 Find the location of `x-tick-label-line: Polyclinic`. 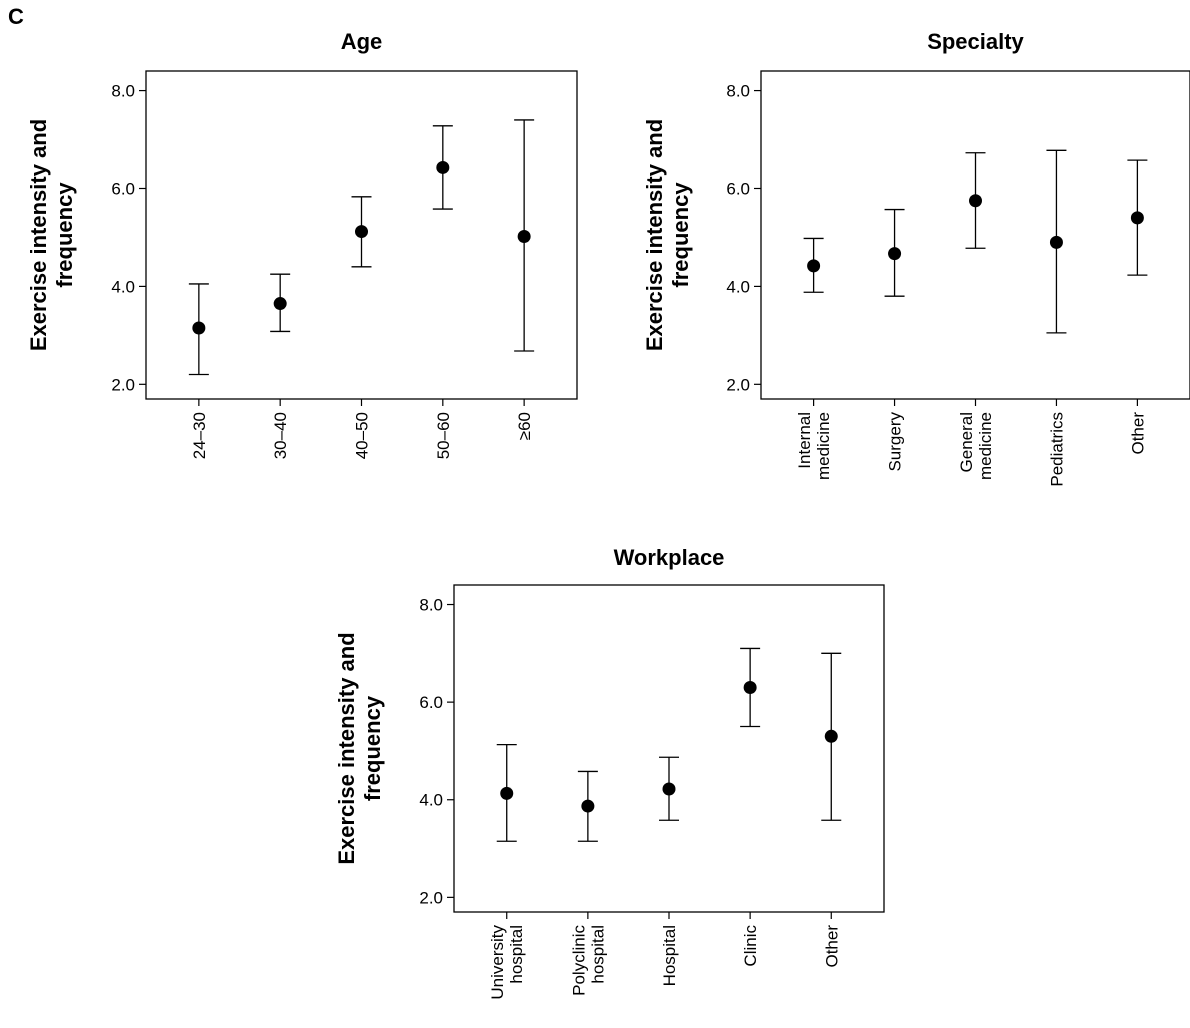

x-tick-label-line: Polyclinic is located at coordinates (578, 960).